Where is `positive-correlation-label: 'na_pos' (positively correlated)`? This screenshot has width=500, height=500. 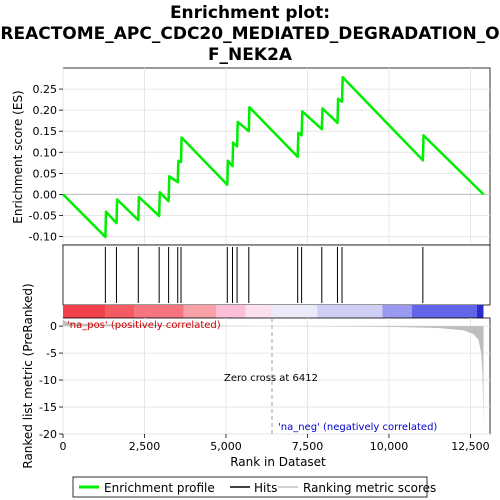
positive-correlation-label: 'na_pos' (positively correlated) is located at coordinates (144, 325).